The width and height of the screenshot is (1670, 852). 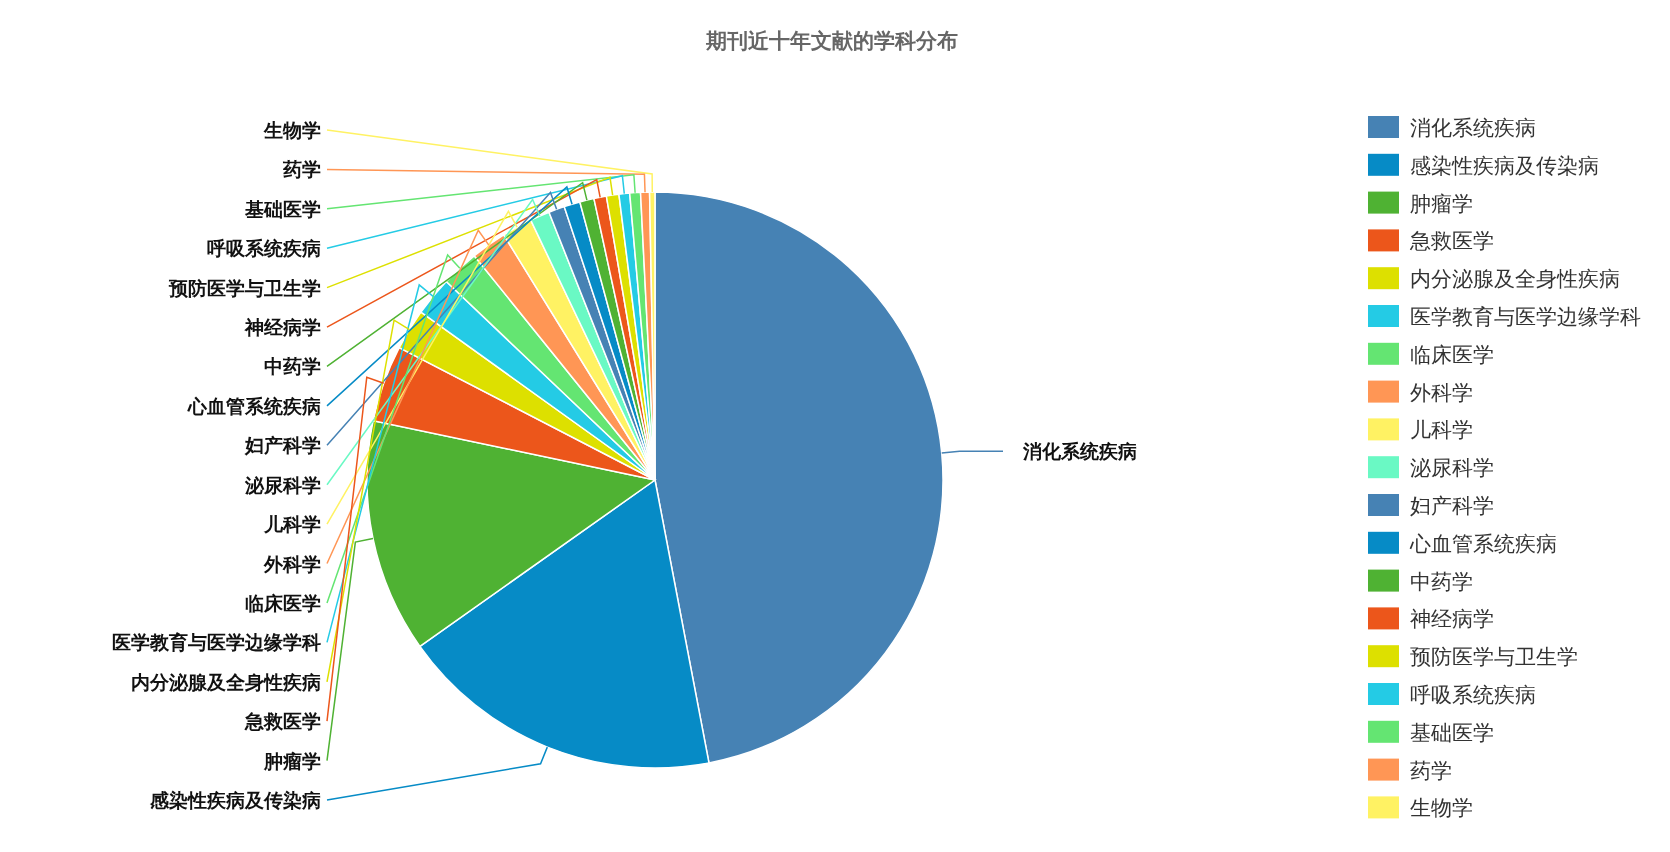 I want to click on slice-label: 医学教育与医学边缘学科, so click(x=216, y=642).